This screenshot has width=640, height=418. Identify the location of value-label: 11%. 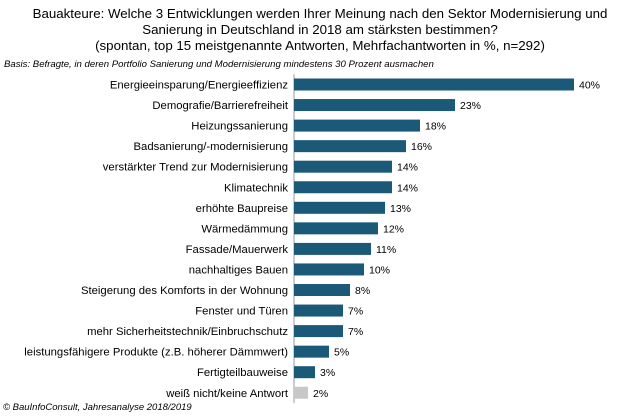
(386, 250).